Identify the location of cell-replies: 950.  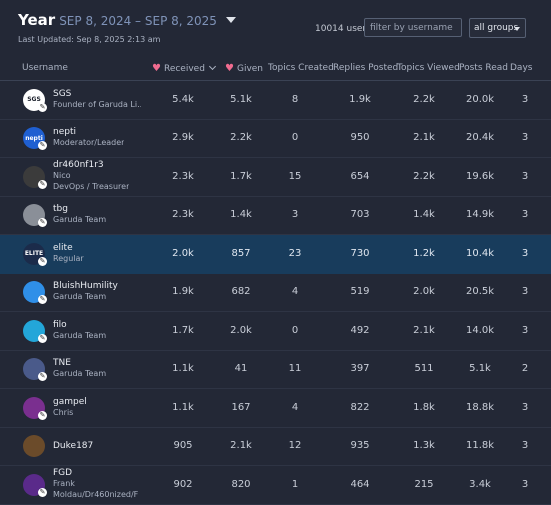
(360, 138).